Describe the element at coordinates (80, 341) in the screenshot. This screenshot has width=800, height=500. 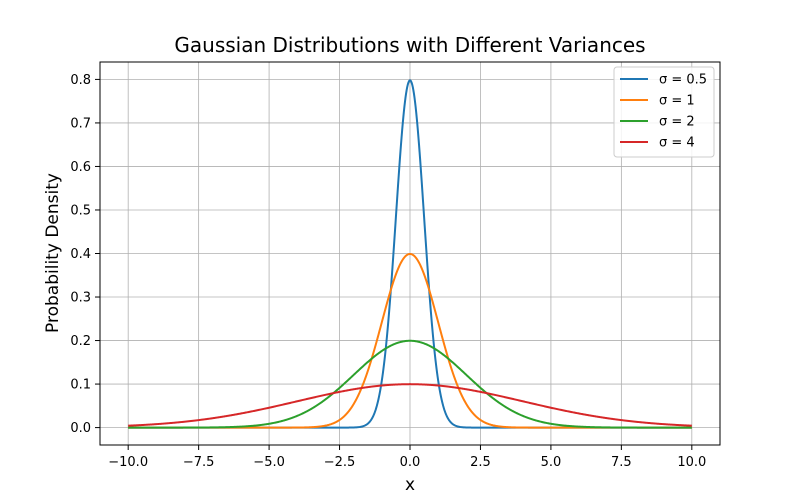
I see `y-tick-label: 0.2` at that location.